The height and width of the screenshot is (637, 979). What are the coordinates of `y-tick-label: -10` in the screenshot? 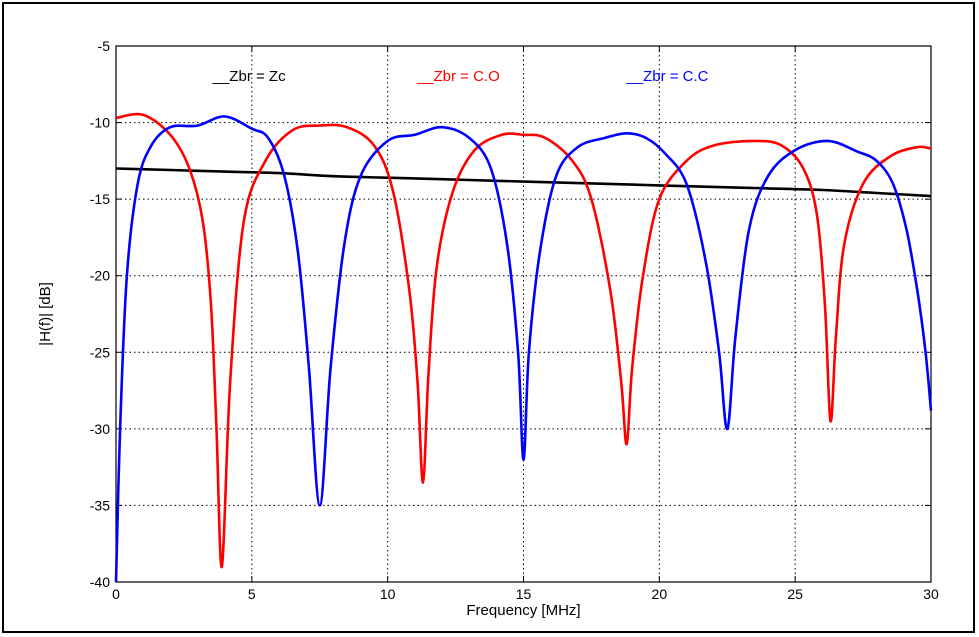 It's located at (100, 123).